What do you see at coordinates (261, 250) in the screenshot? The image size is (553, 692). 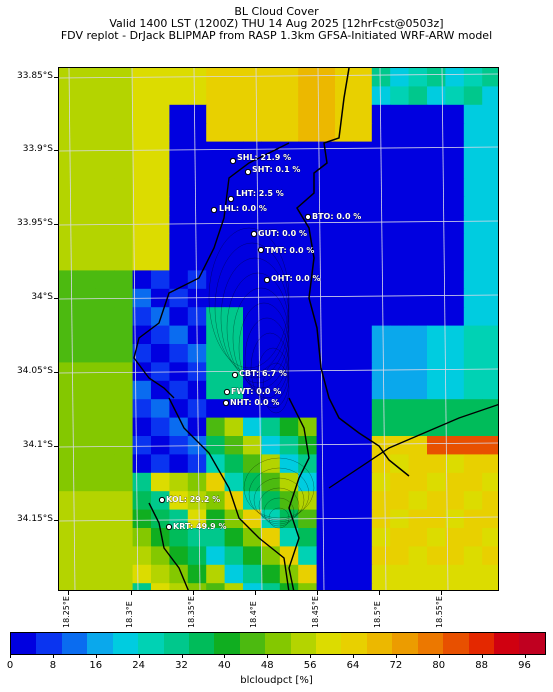 I see `station-marker-tmt` at bounding box center [261, 250].